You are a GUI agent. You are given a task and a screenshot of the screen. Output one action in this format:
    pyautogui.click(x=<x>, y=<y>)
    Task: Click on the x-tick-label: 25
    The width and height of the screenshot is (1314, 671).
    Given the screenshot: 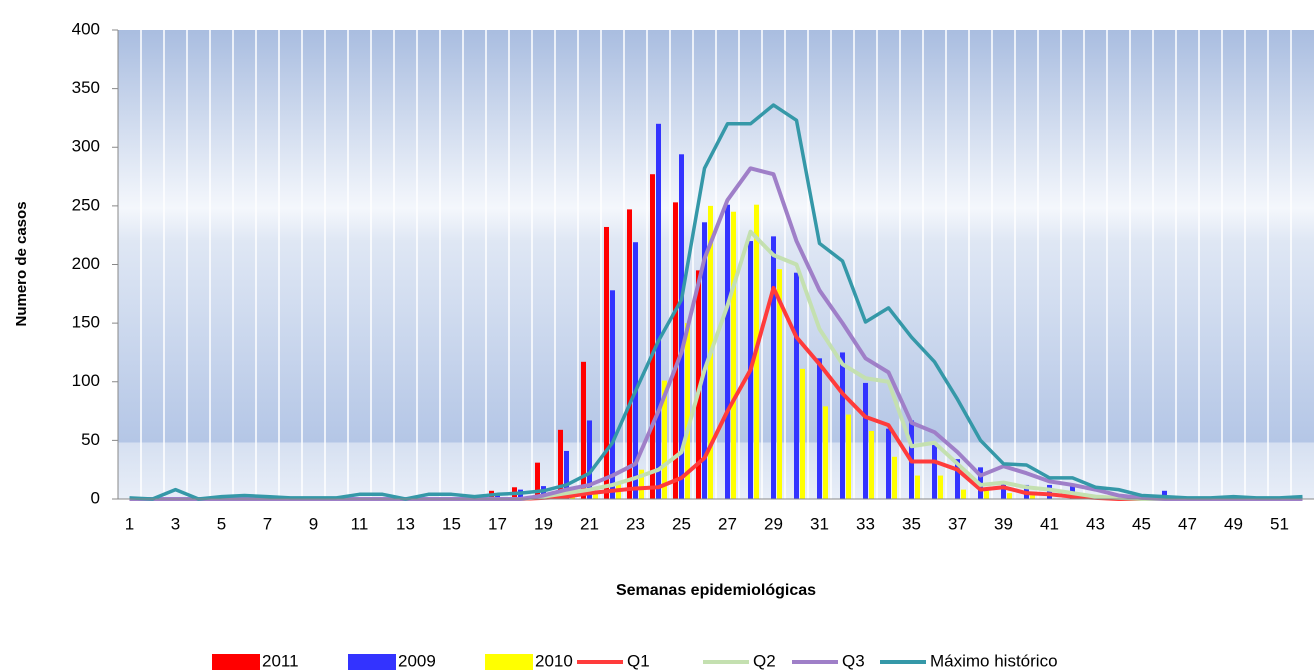 What is the action you would take?
    pyautogui.click(x=681, y=523)
    